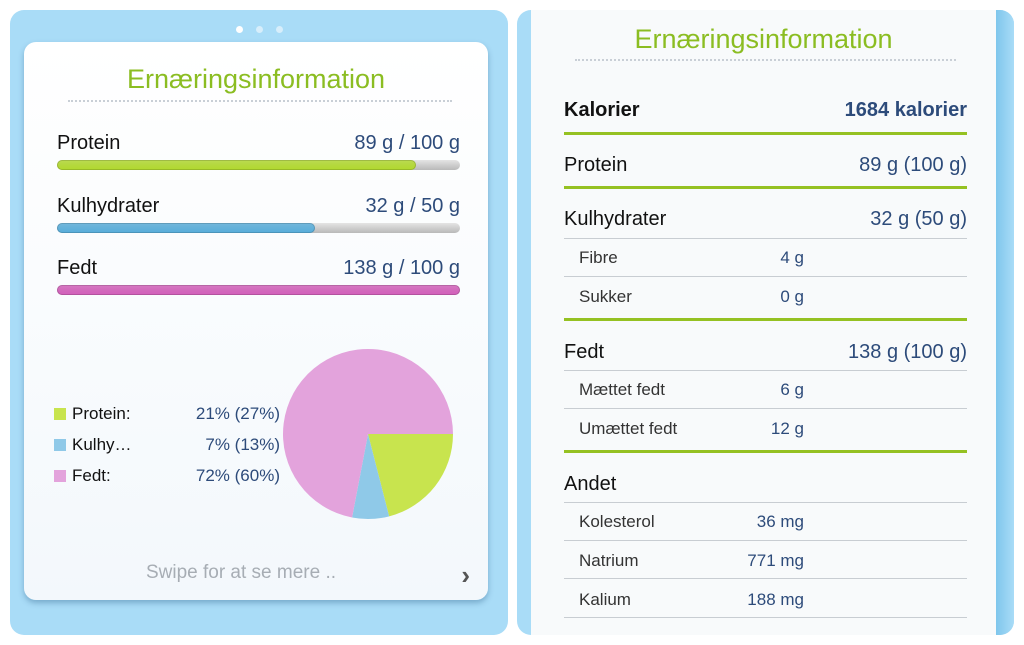 The image size is (1024, 645). I want to click on title-divider, so click(260, 101).